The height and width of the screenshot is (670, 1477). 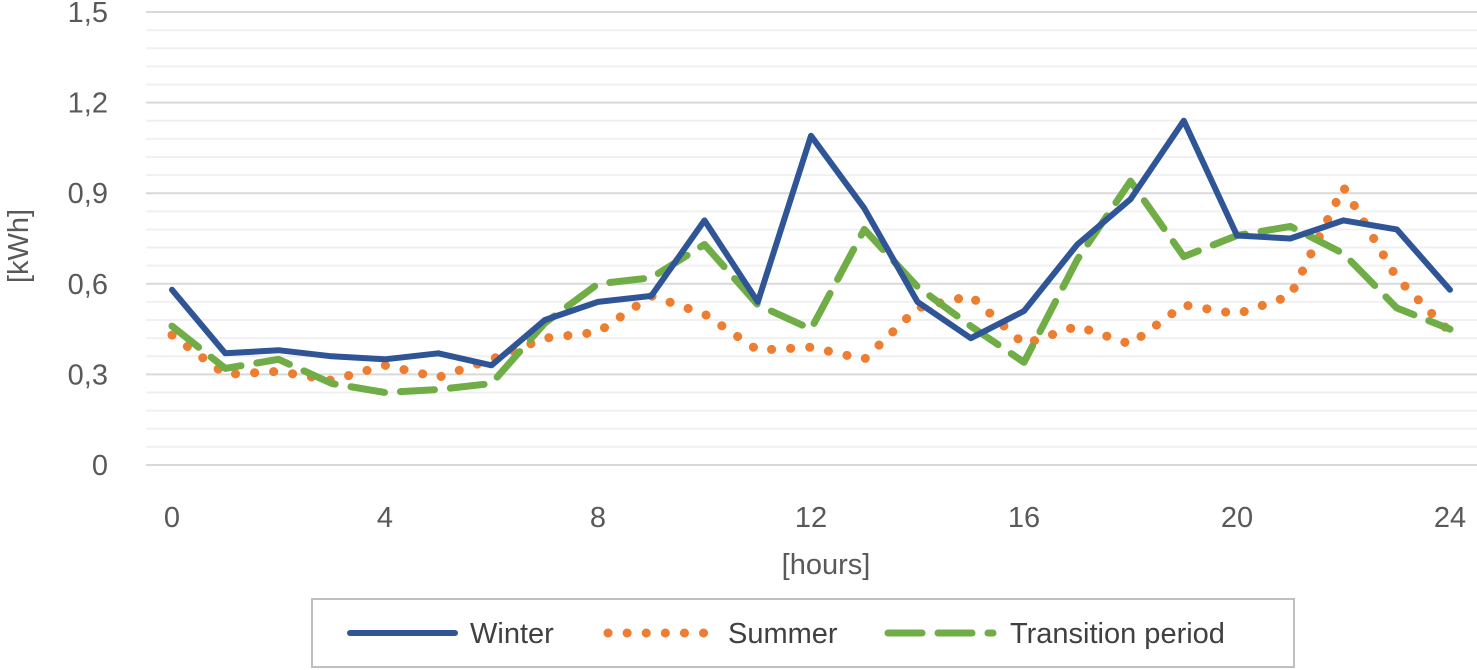 I want to click on y-tick-label: 0,6, so click(x=88, y=285).